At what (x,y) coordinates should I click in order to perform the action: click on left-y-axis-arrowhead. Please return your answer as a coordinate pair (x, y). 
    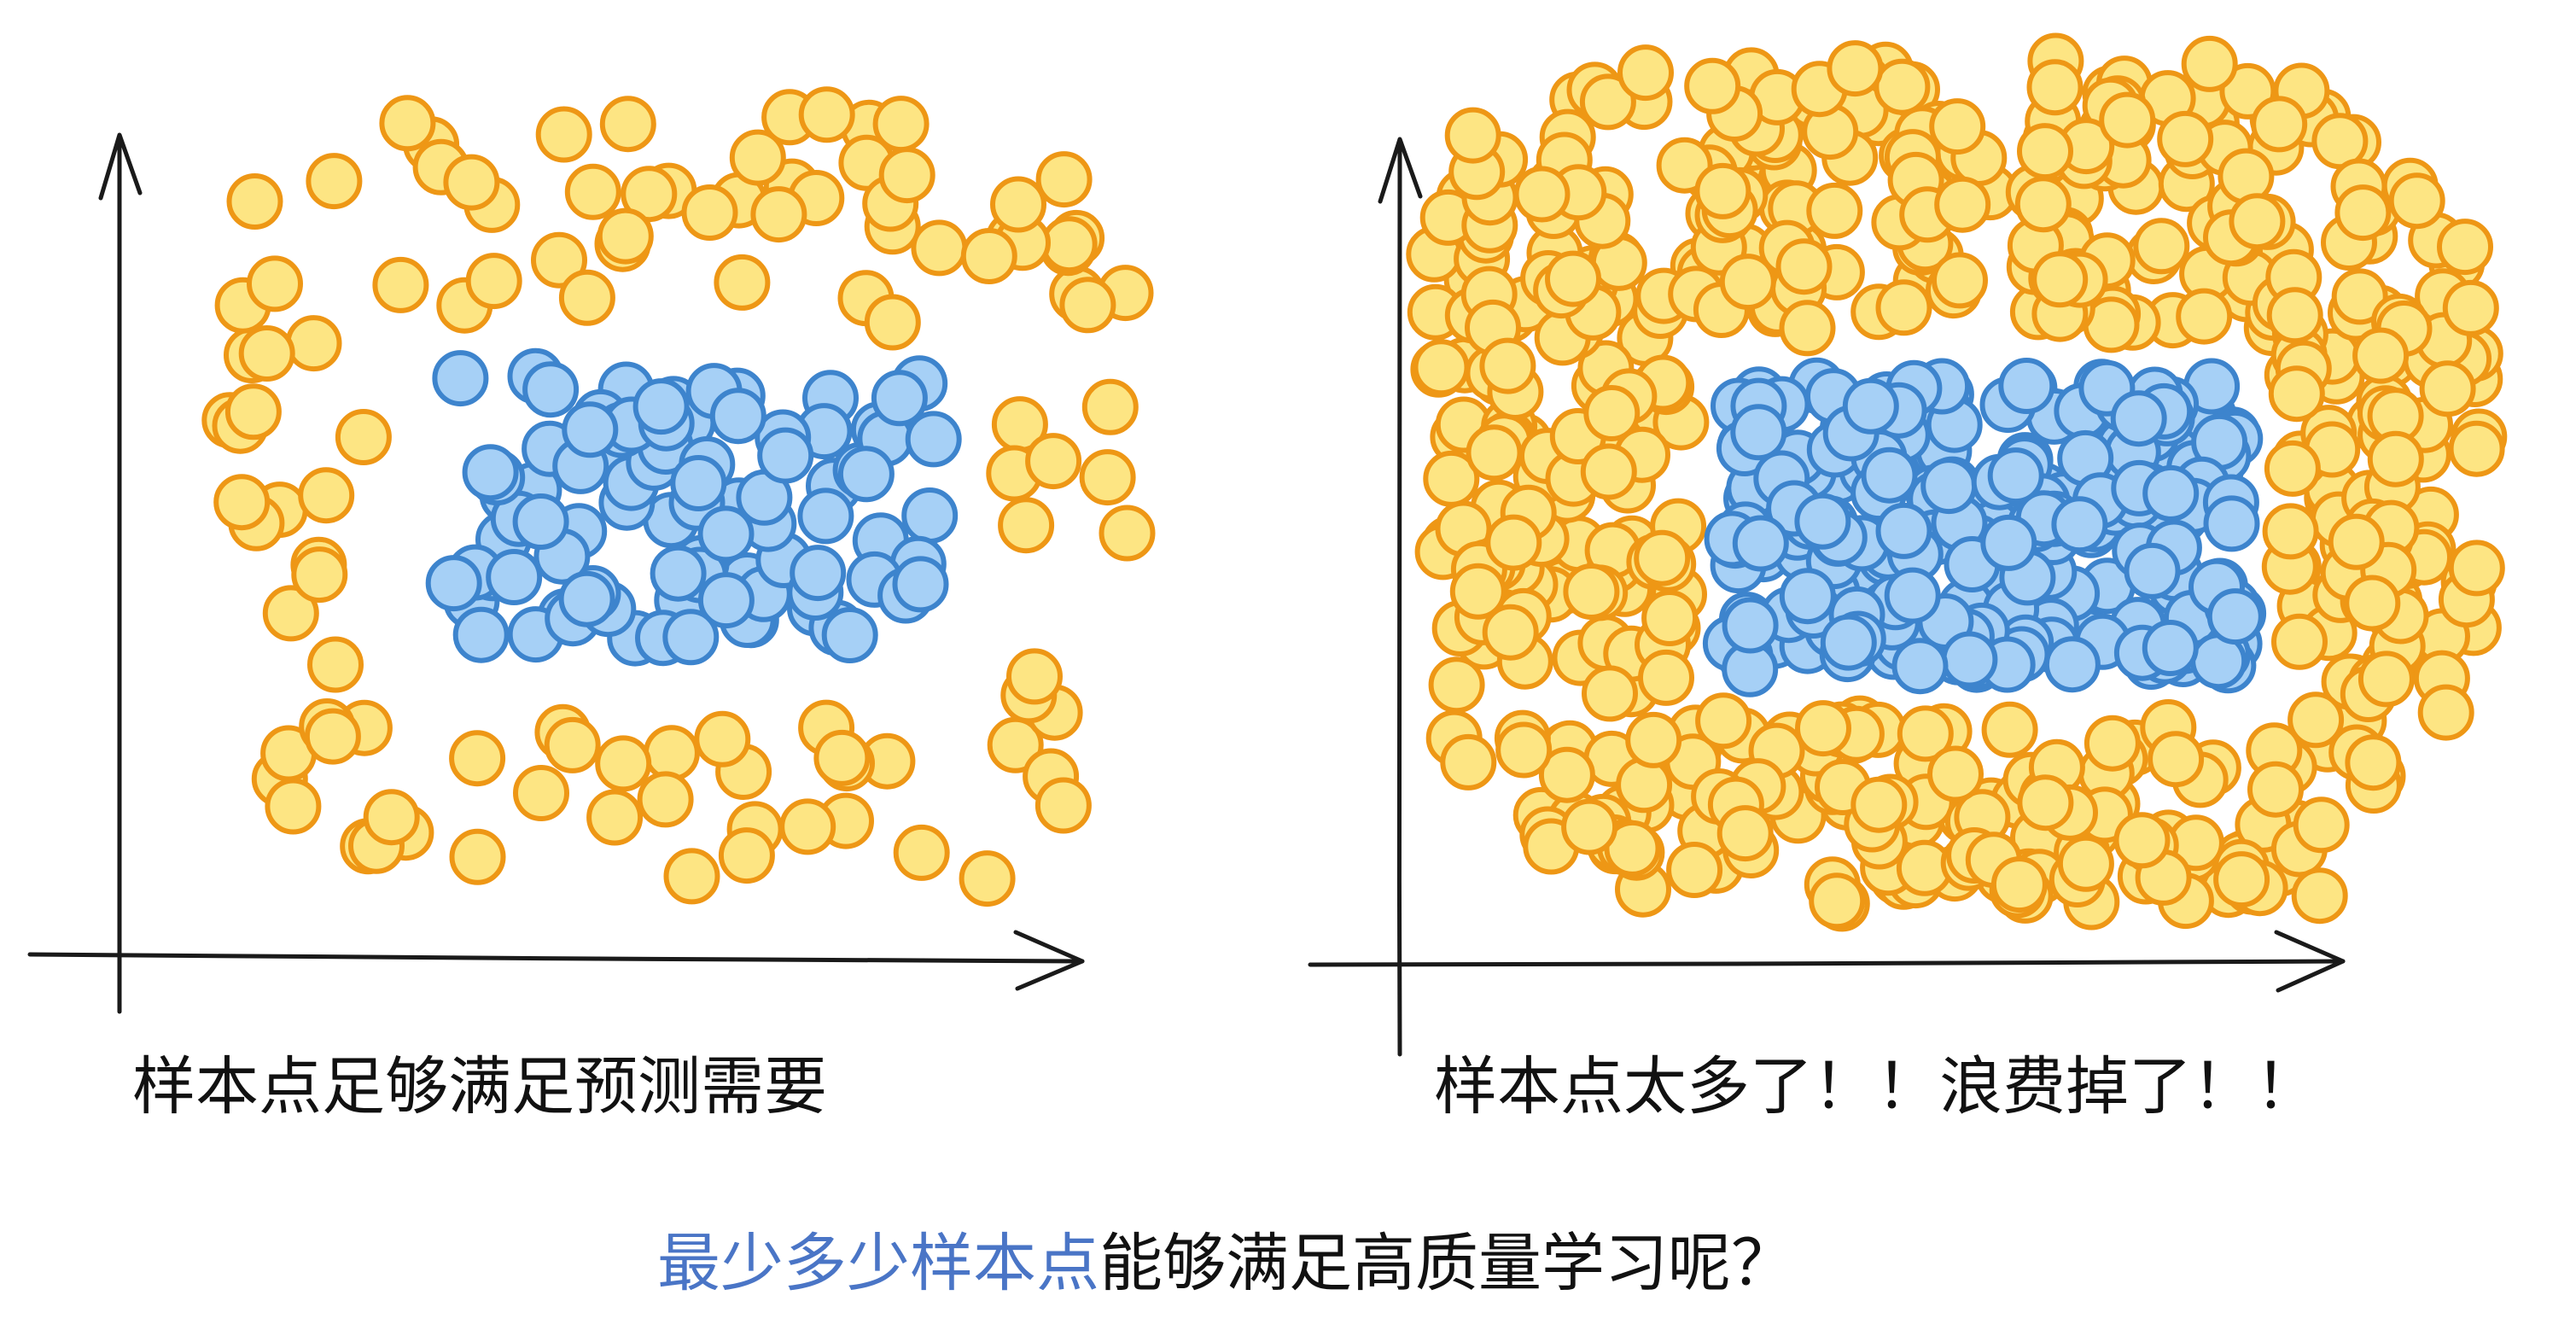
    Looking at the image, I should click on (120, 166).